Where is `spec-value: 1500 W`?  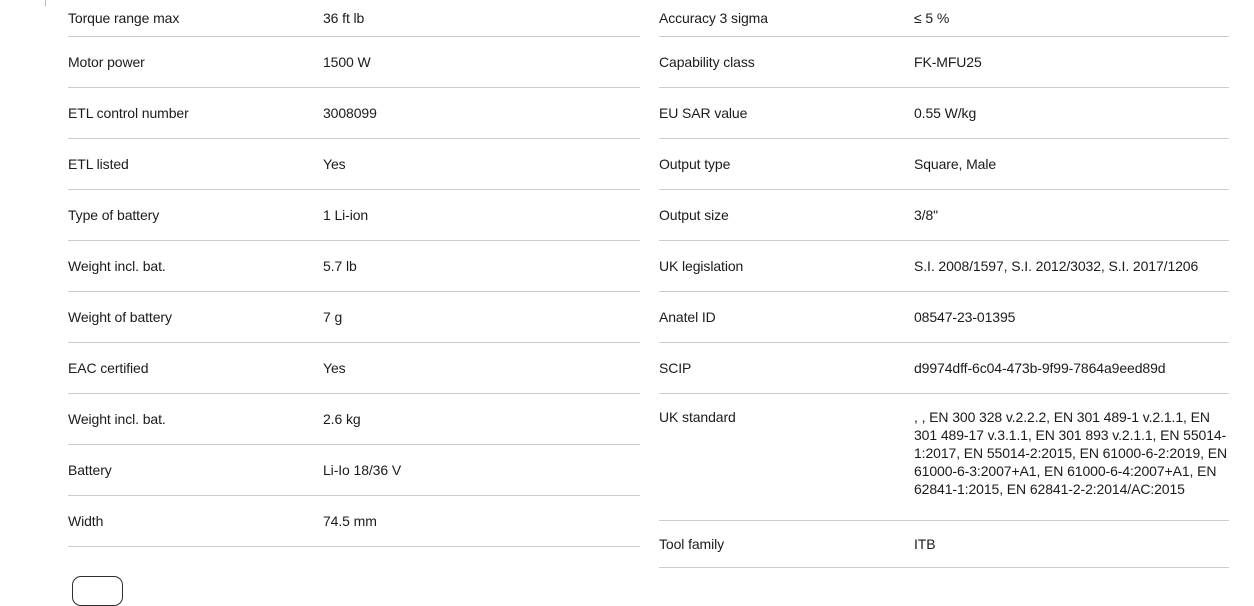 spec-value: 1500 W is located at coordinates (347, 62).